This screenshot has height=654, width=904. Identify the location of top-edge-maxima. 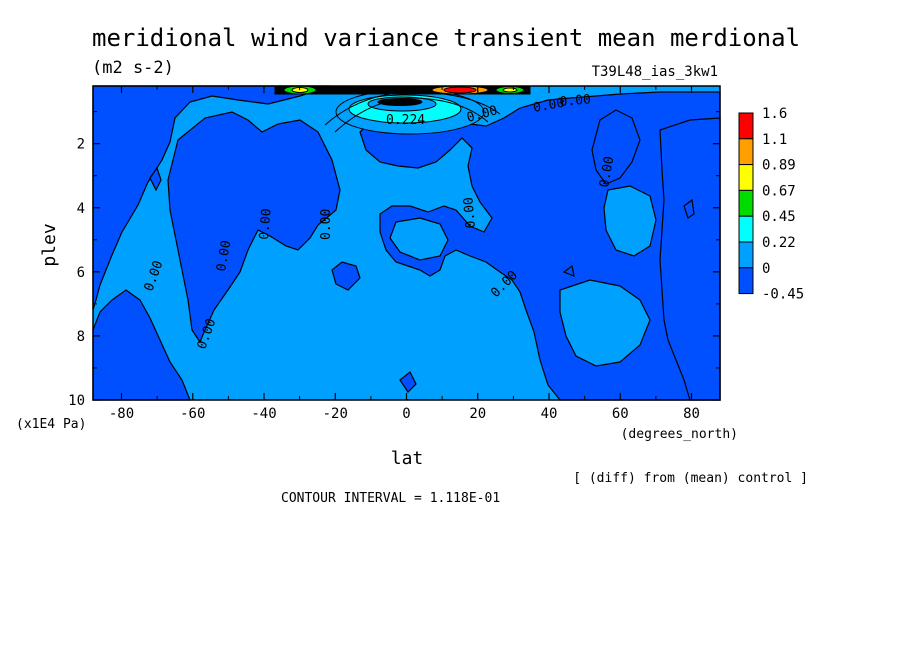
(402, 90).